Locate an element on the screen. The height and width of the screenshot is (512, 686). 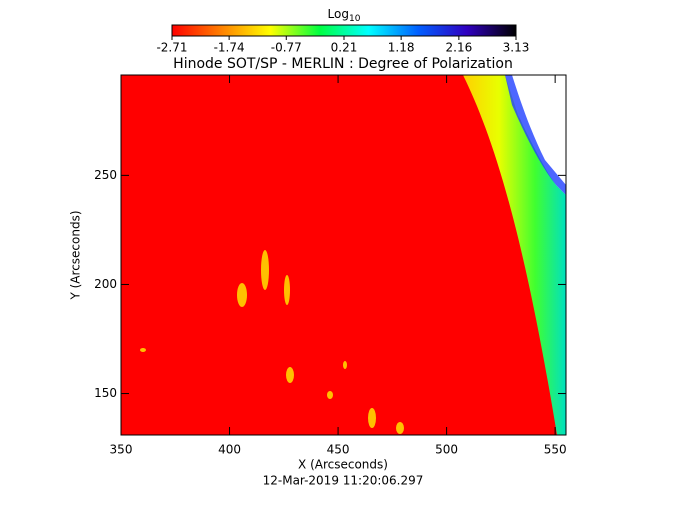
x-tick-label: 450 is located at coordinates (338, 450).